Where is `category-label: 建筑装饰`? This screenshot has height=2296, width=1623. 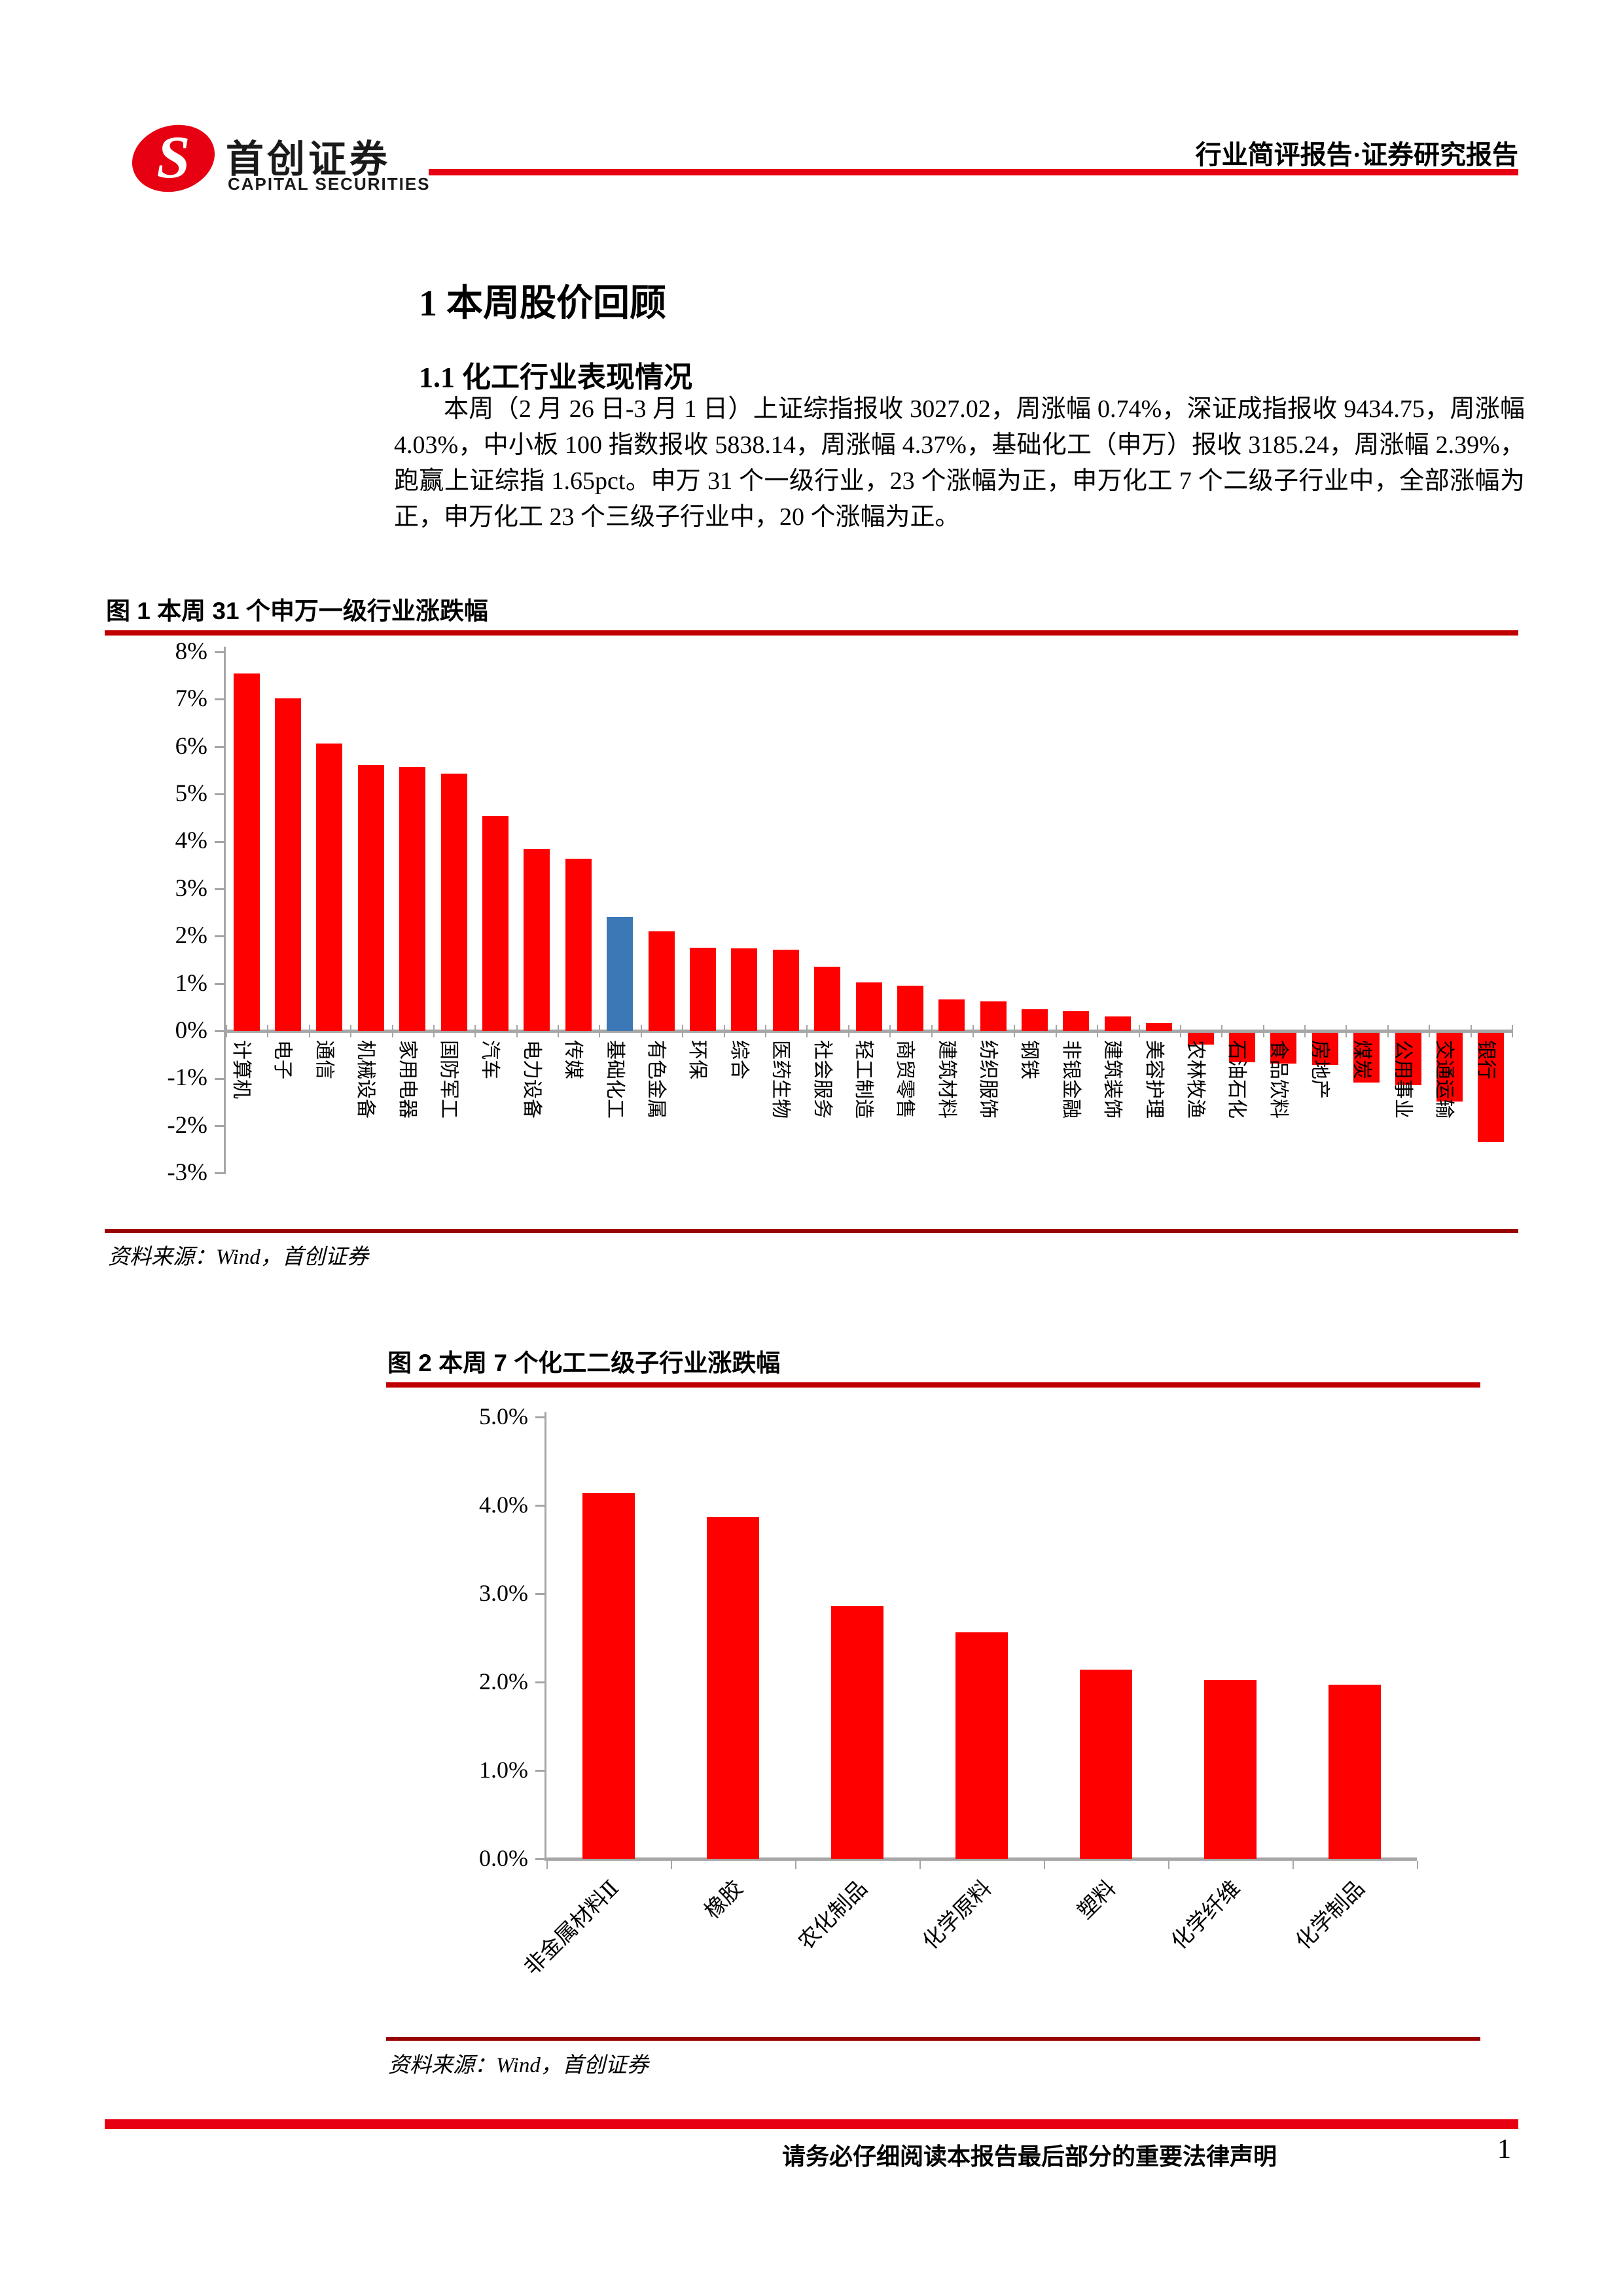
category-label: 建筑装饰 is located at coordinates (1112, 1079).